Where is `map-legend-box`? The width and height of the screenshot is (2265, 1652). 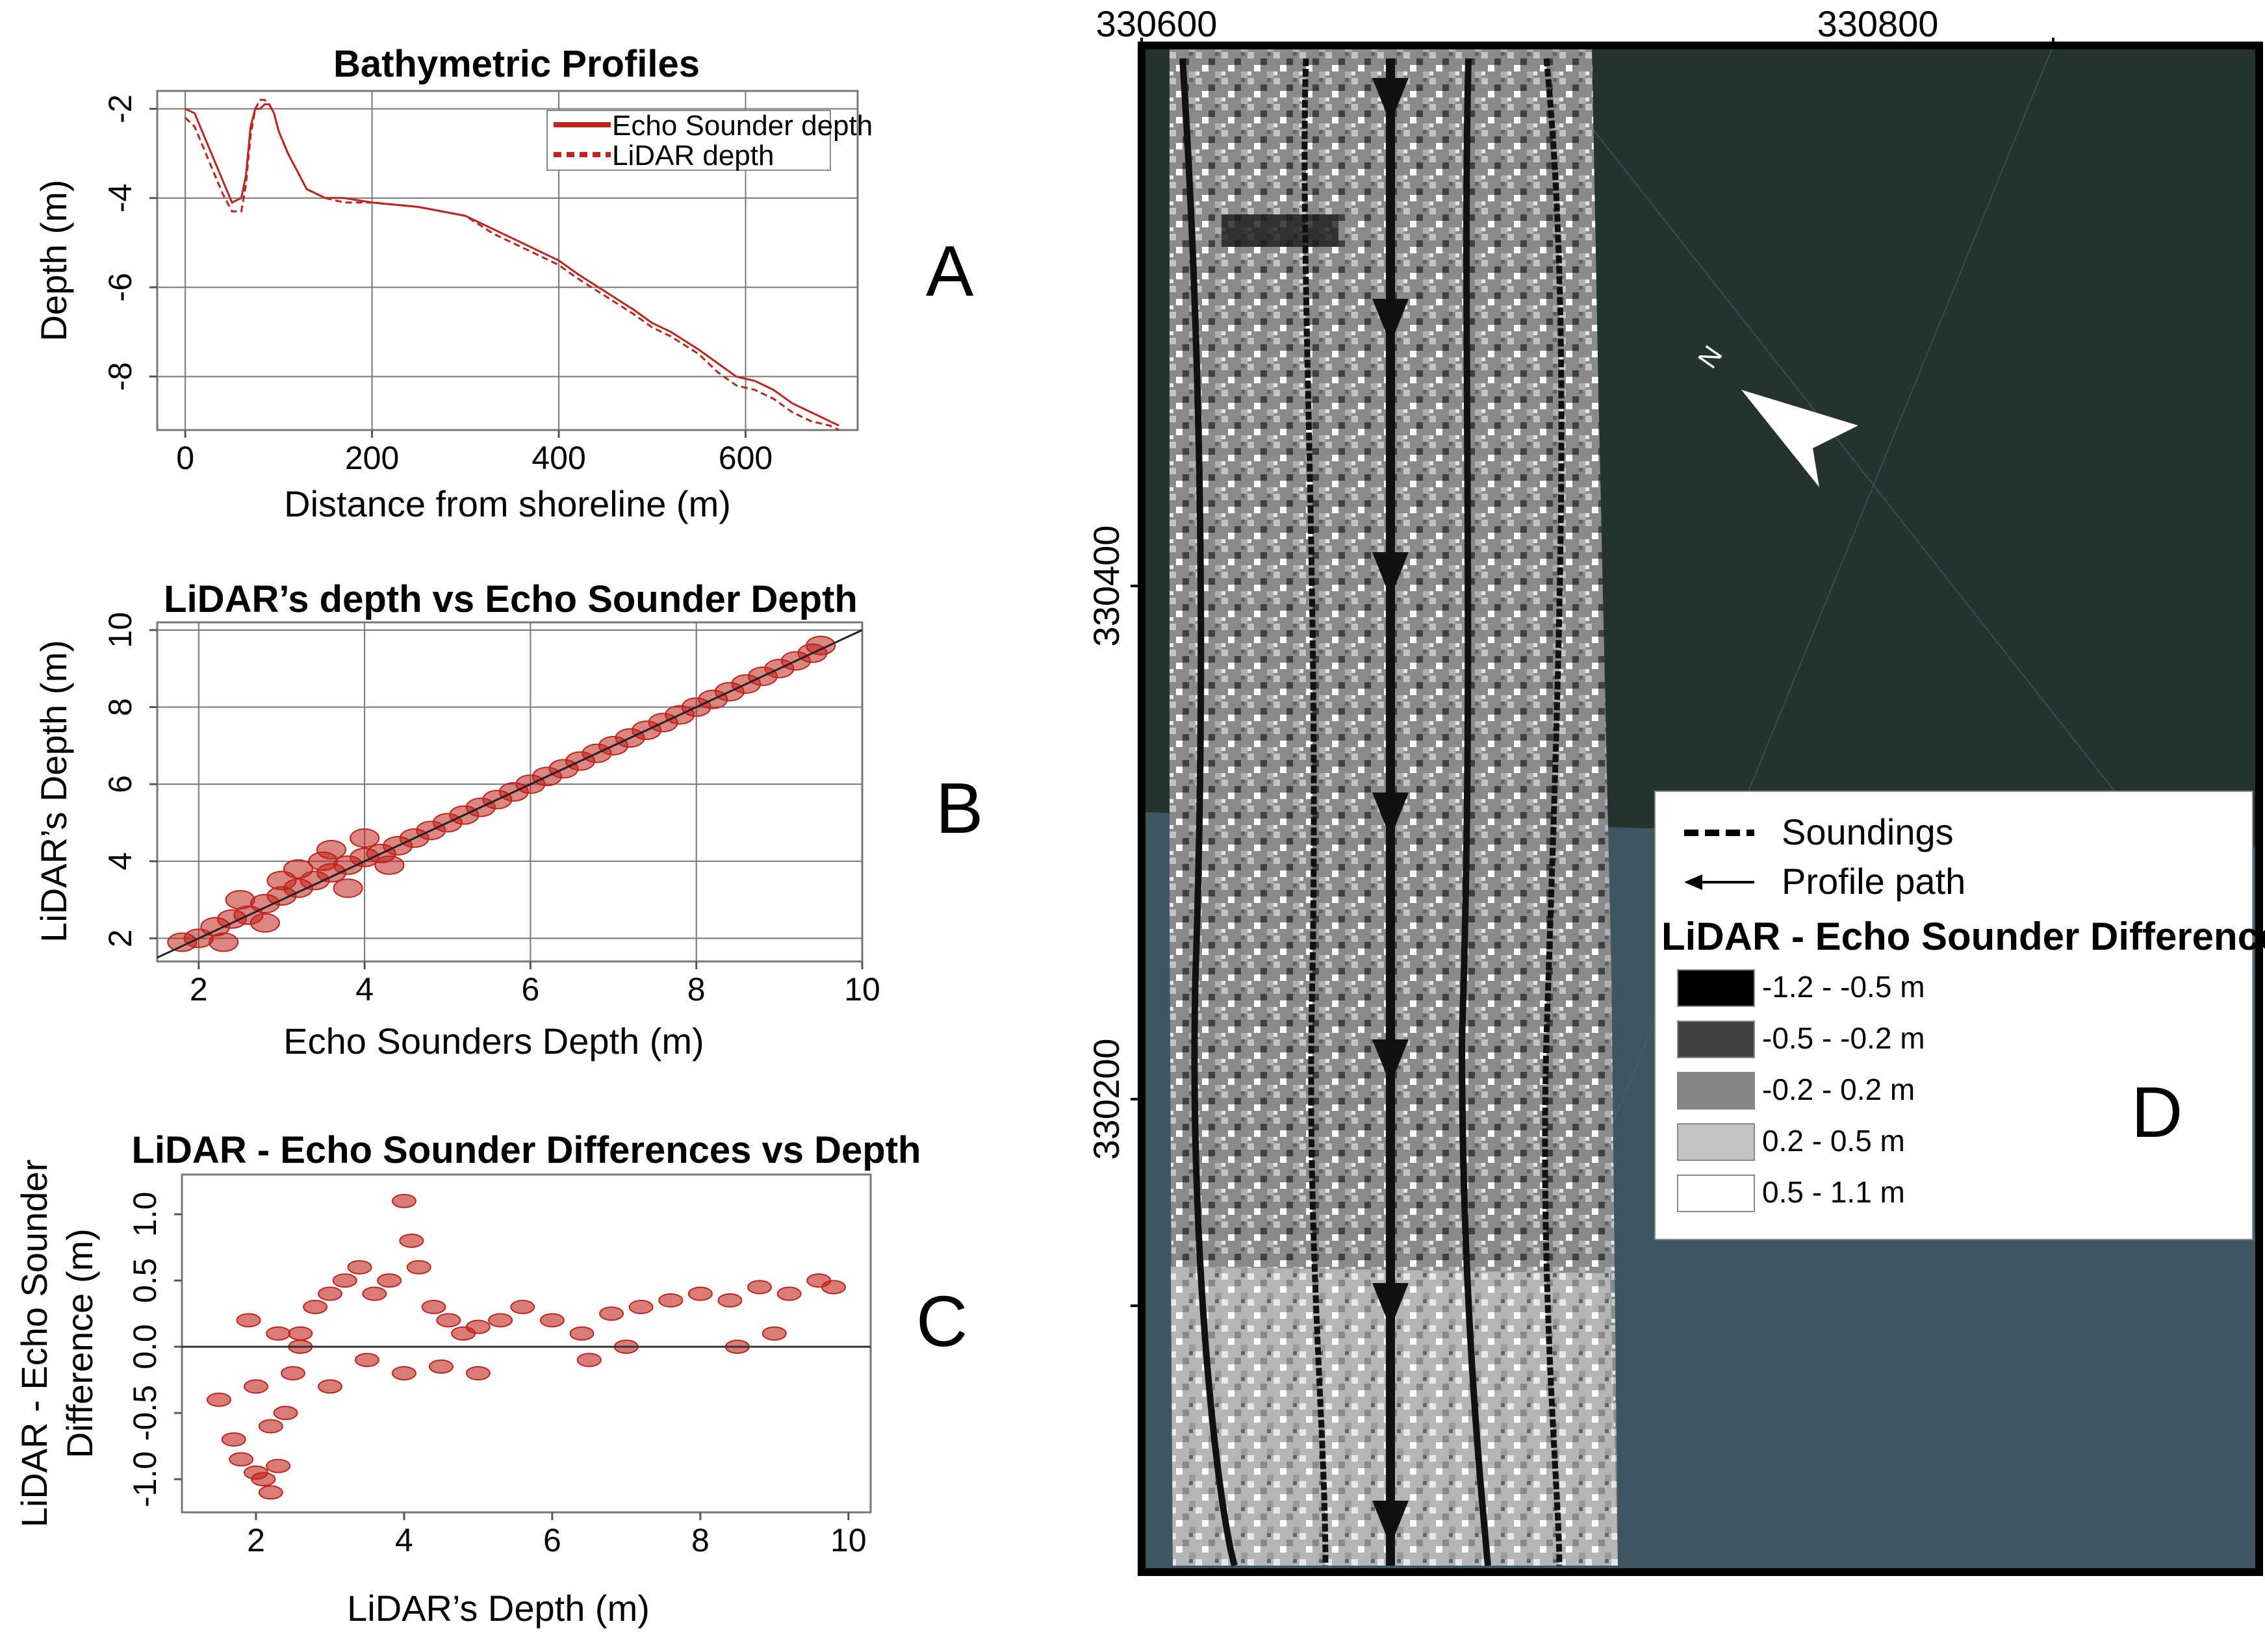
map-legend-box is located at coordinates (1954, 1016).